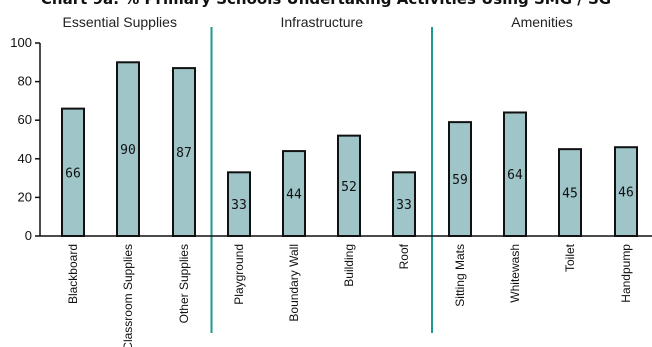 The height and width of the screenshot is (347, 652). Describe the element at coordinates (120, 22) in the screenshot. I see `group-header: Essential Supplies` at that location.